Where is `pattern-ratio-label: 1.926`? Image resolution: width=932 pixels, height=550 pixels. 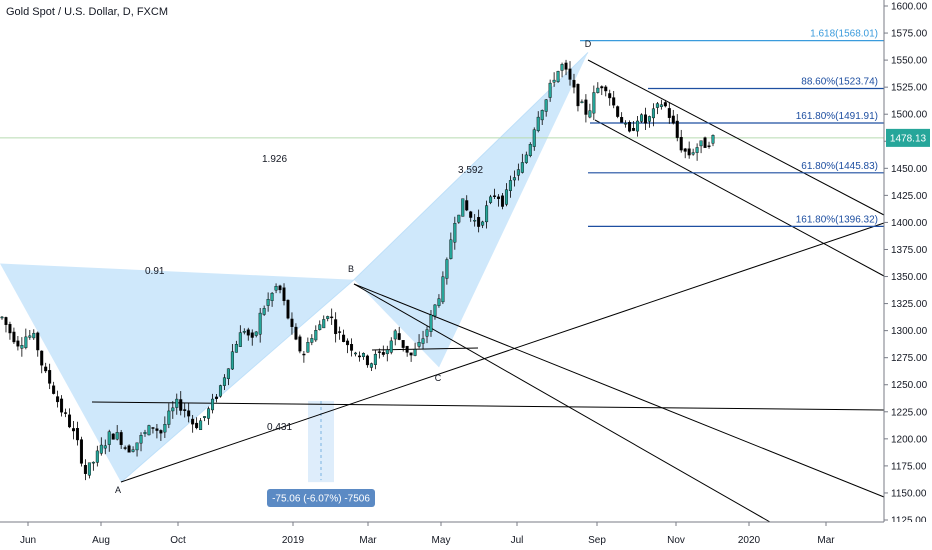
pattern-ratio-label: 1.926 is located at coordinates (274, 159).